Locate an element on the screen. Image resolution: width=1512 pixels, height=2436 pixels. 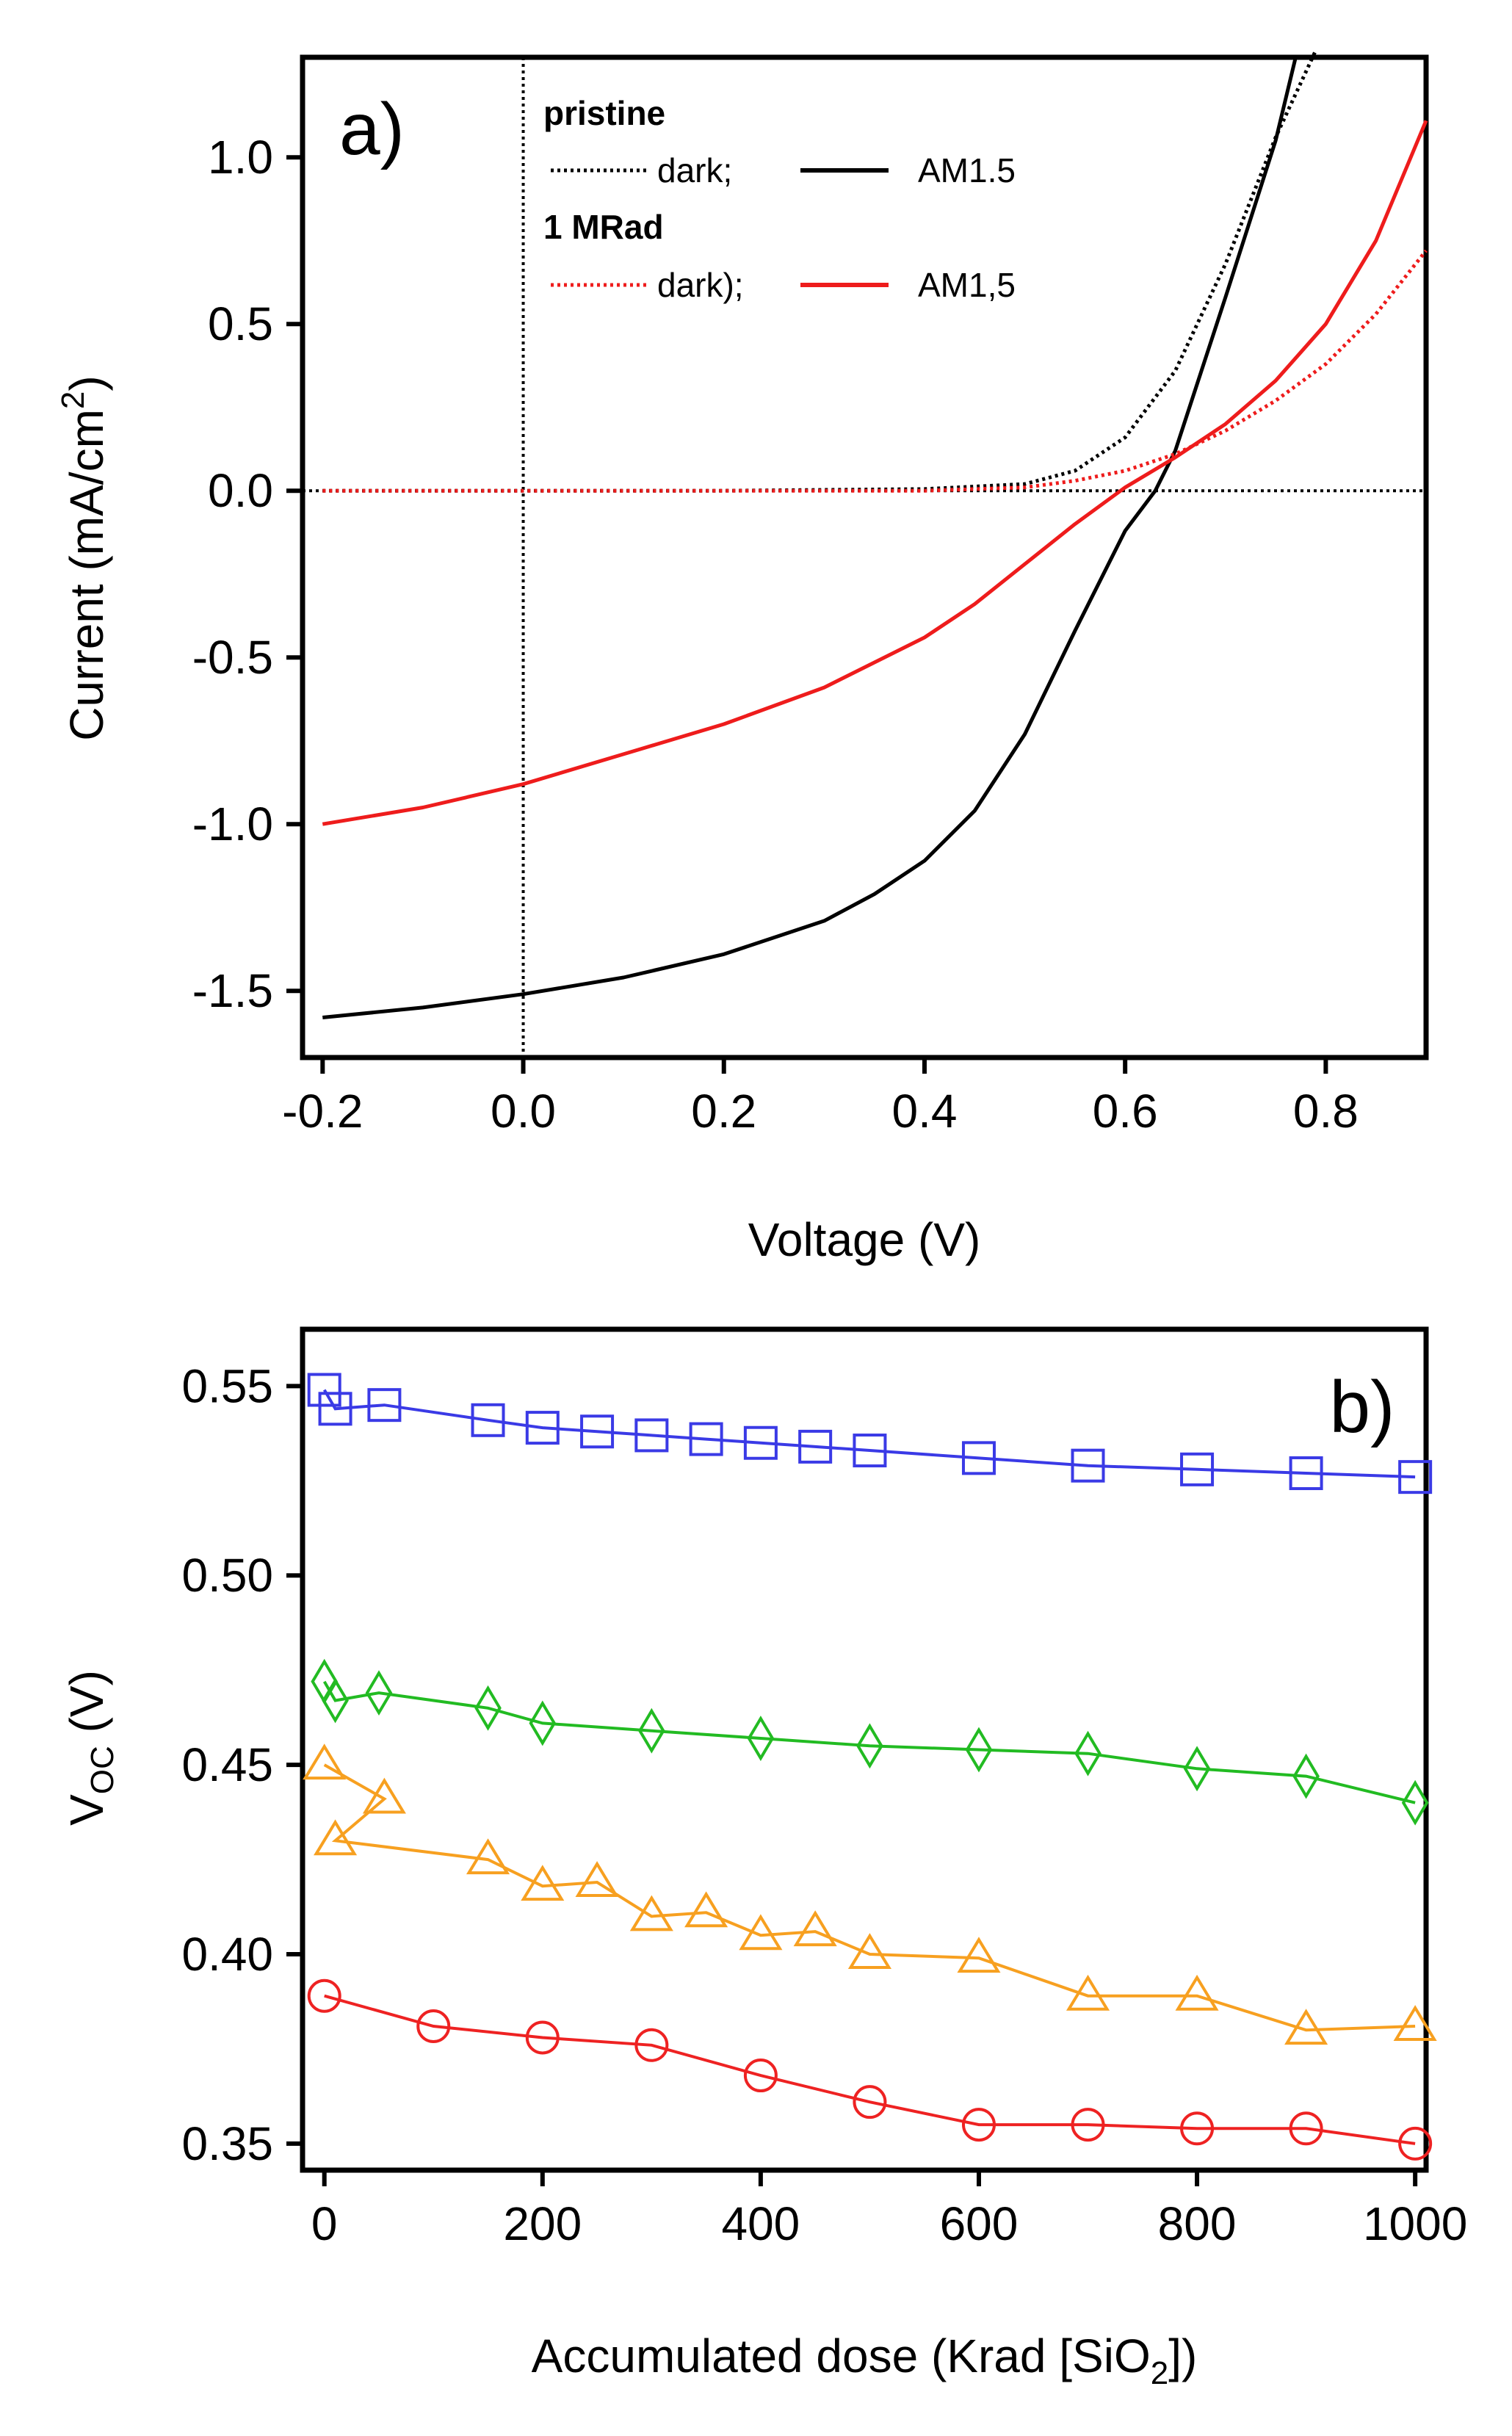
panel-b-x-tick-label: 400 is located at coordinates (760, 2224).